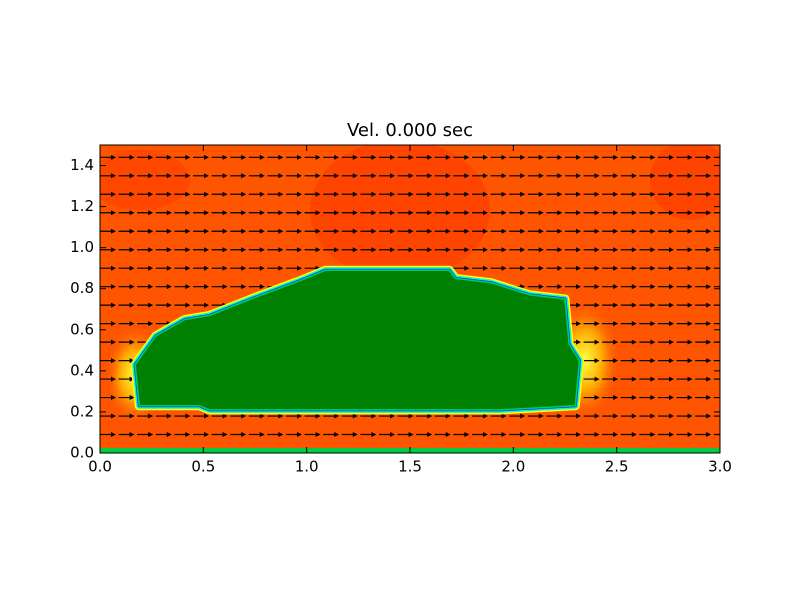 This screenshot has height=600, width=800. Describe the element at coordinates (100, 467) in the screenshot. I see `x-tick-label: 0.0` at that location.